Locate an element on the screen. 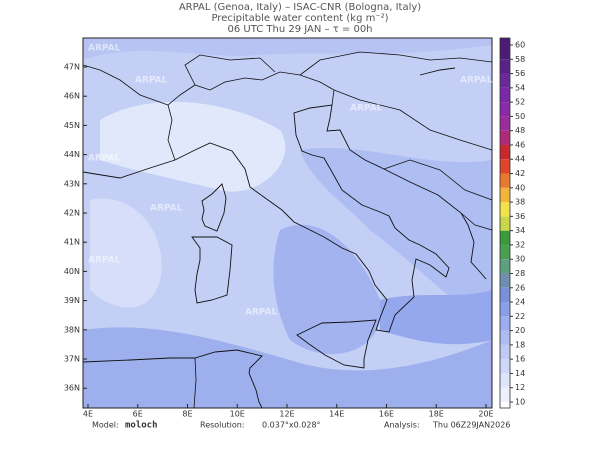  colorbar-label: 40 is located at coordinates (520, 187).